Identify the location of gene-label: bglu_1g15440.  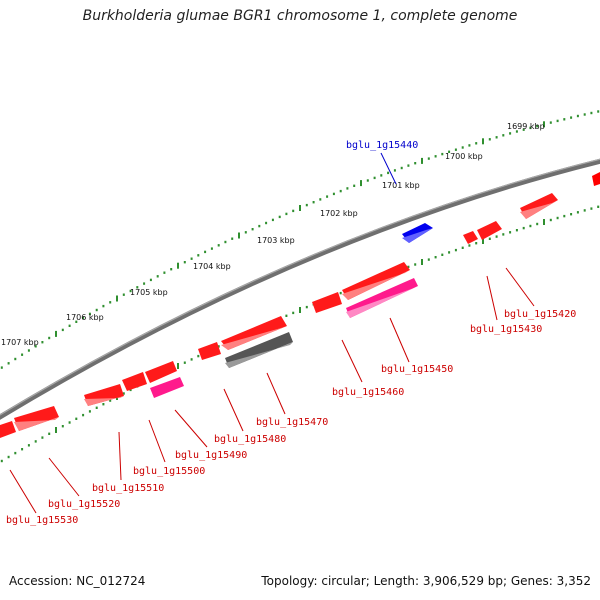
(382, 145).